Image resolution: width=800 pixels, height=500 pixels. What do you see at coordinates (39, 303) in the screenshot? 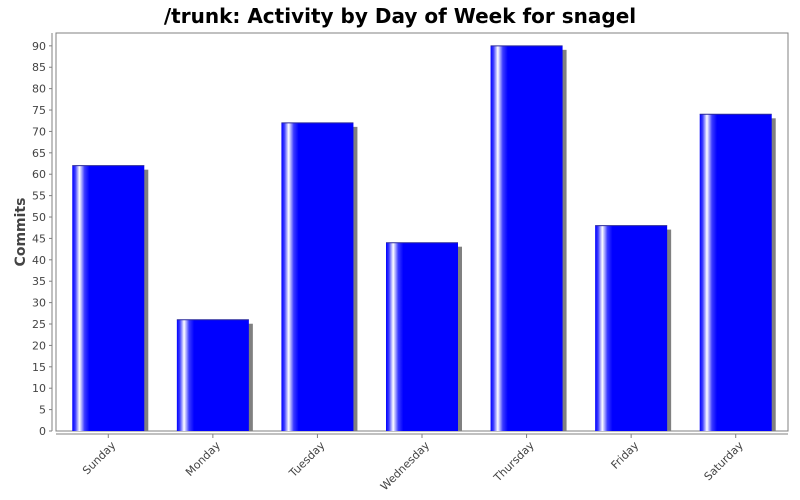
I see `y-tick-label: 30` at bounding box center [39, 303].